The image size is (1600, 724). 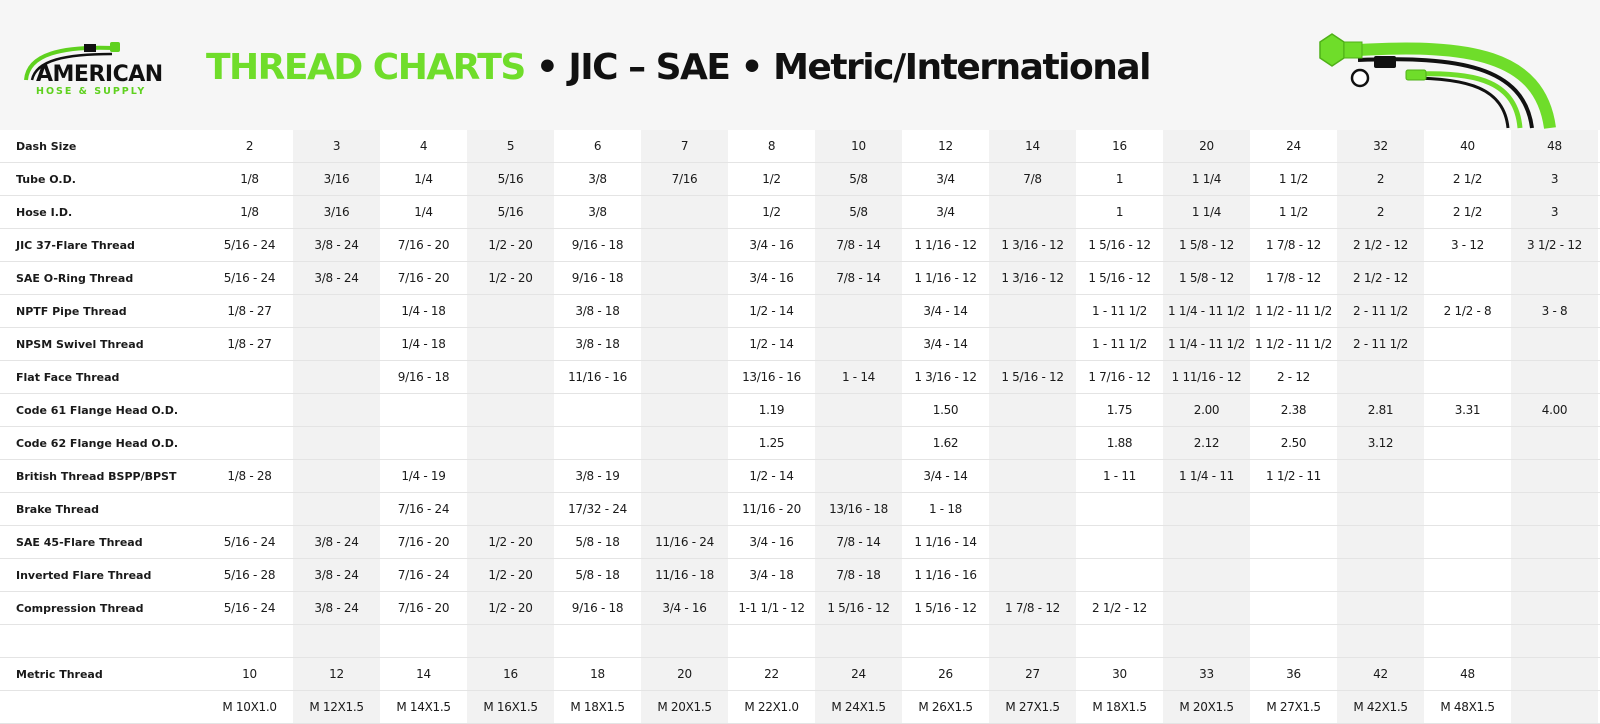 What do you see at coordinates (423, 707) in the screenshot?
I see `table-cell: M 14X1.5` at bounding box center [423, 707].